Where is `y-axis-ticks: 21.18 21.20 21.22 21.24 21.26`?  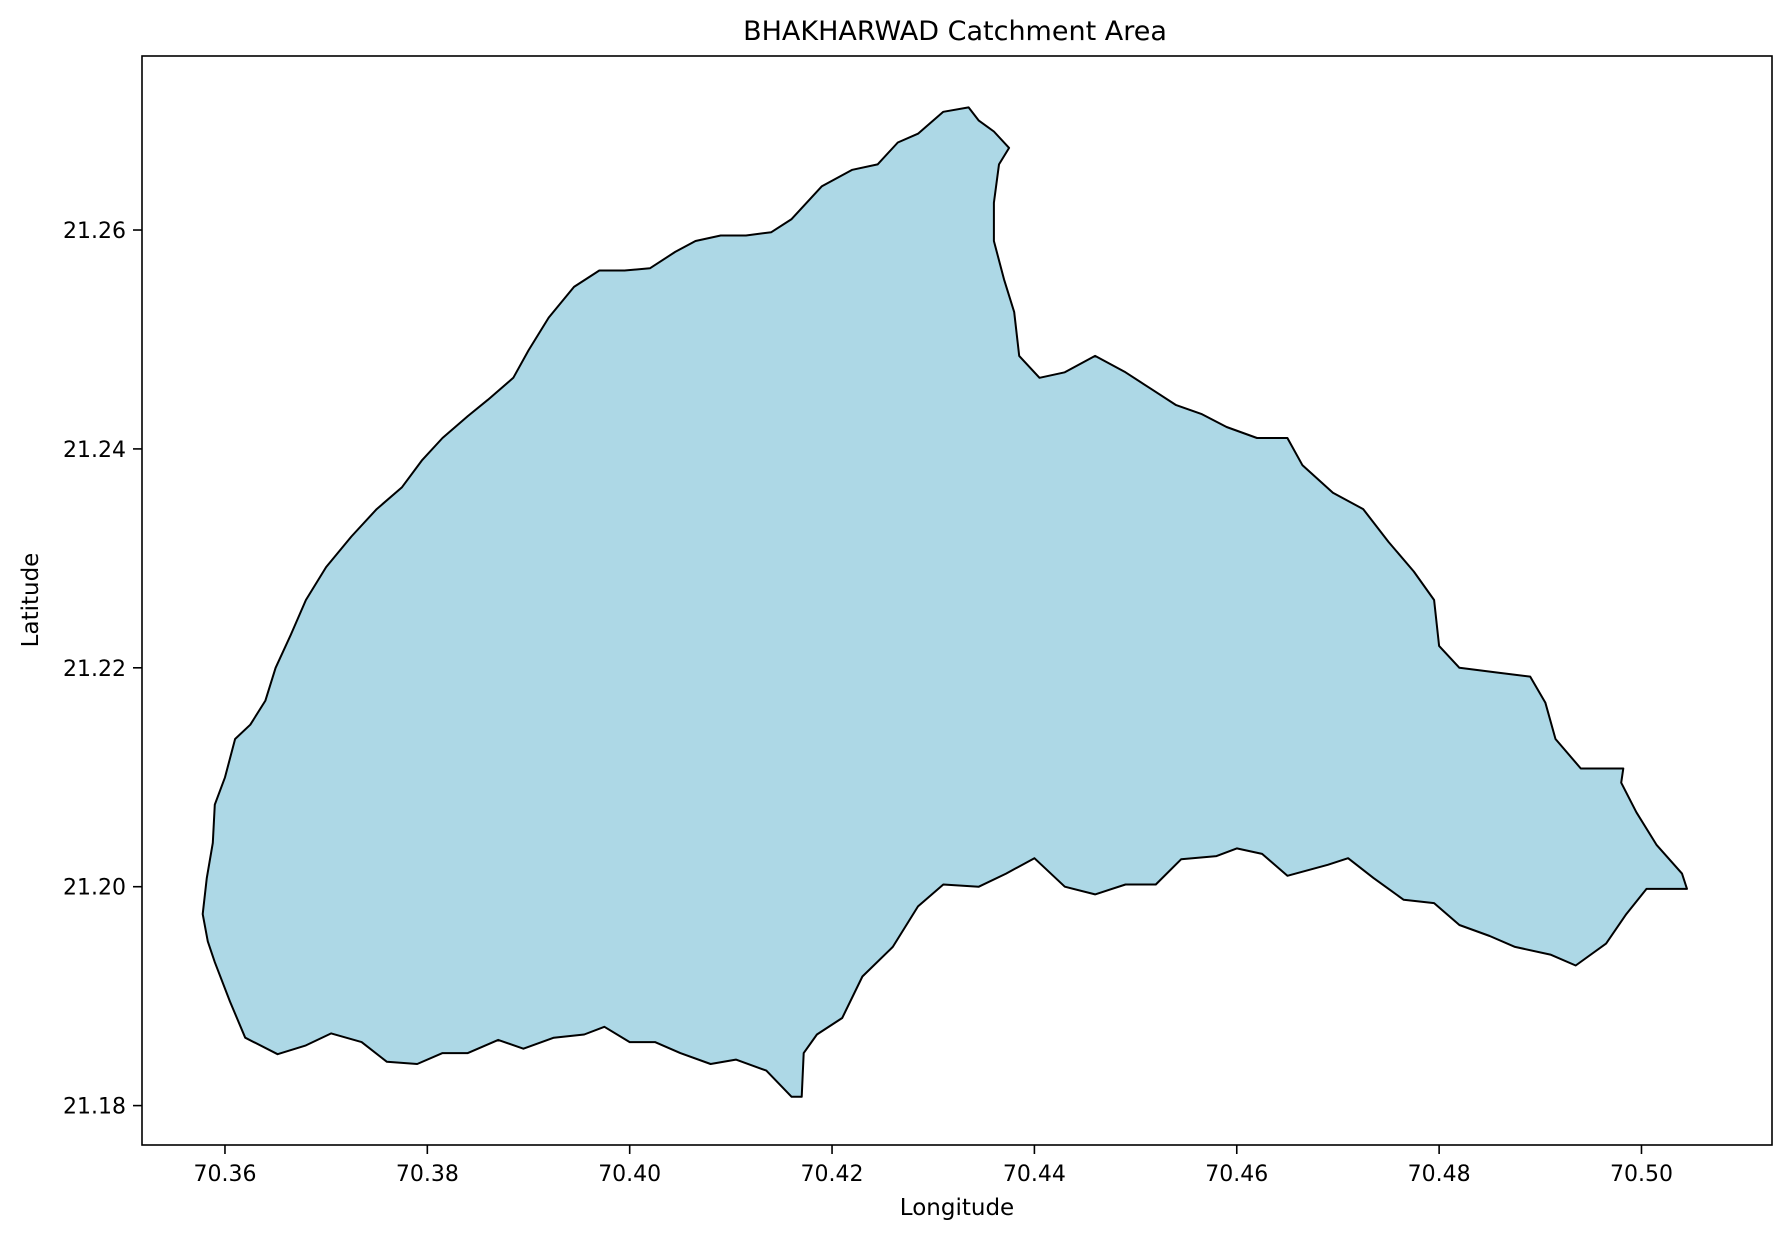
y-axis-ticks: 21.18 21.20 21.22 21.24 21.26 is located at coordinates (102, 669).